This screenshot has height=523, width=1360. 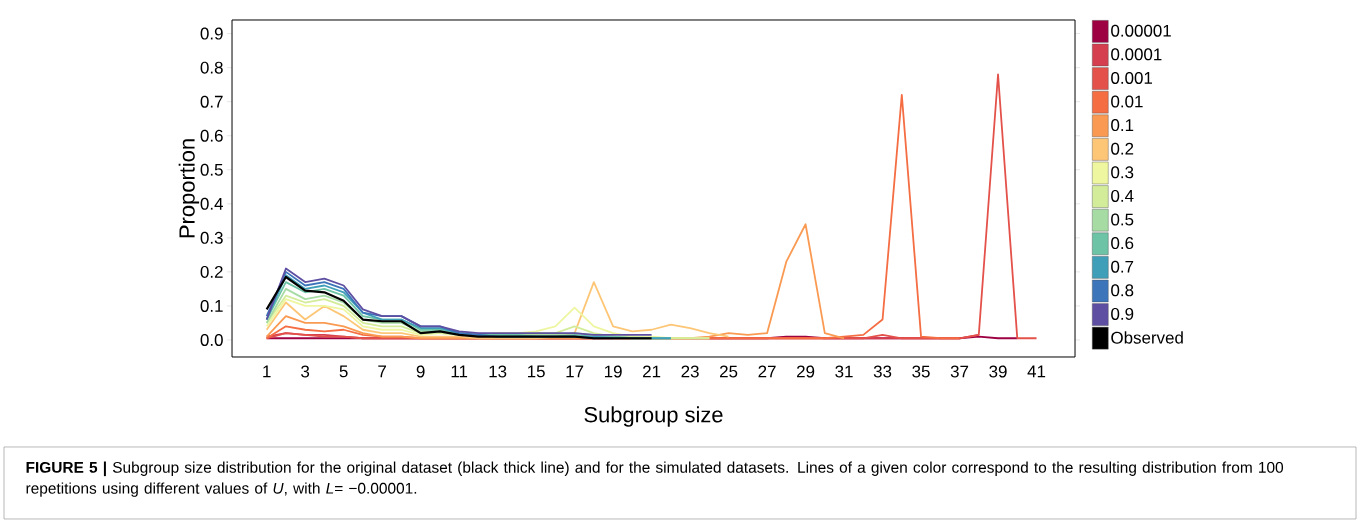 What do you see at coordinates (575, 371) in the screenshot?
I see `x-tick-label: 17` at bounding box center [575, 371].